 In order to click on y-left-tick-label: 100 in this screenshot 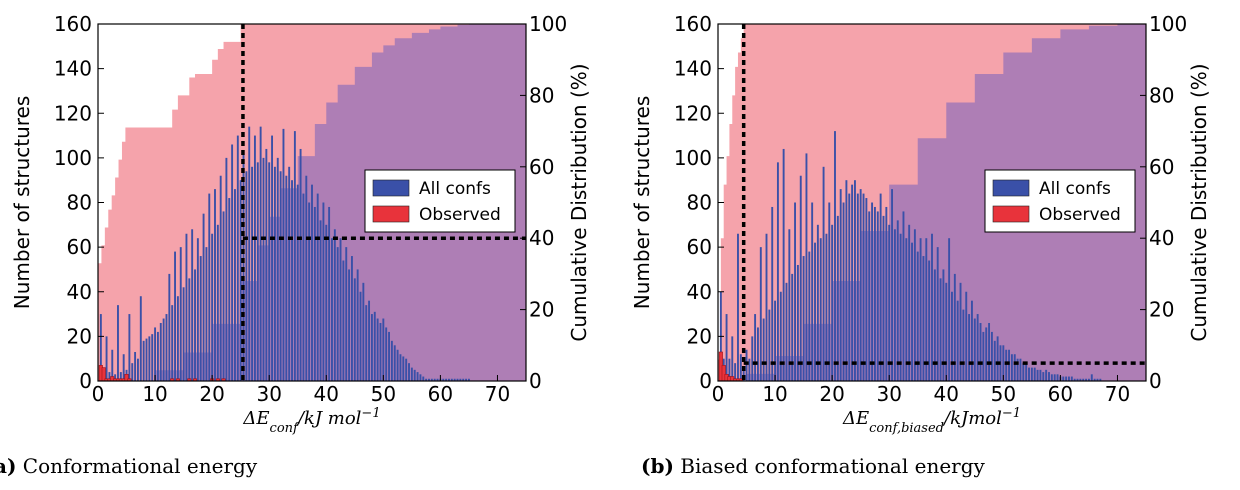, I will do `click(73, 158)`.